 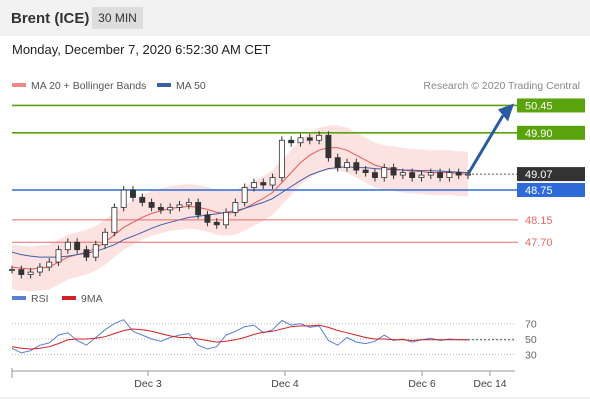 I want to click on credit-text: Research © 2020 Trading Central, so click(x=501, y=86).